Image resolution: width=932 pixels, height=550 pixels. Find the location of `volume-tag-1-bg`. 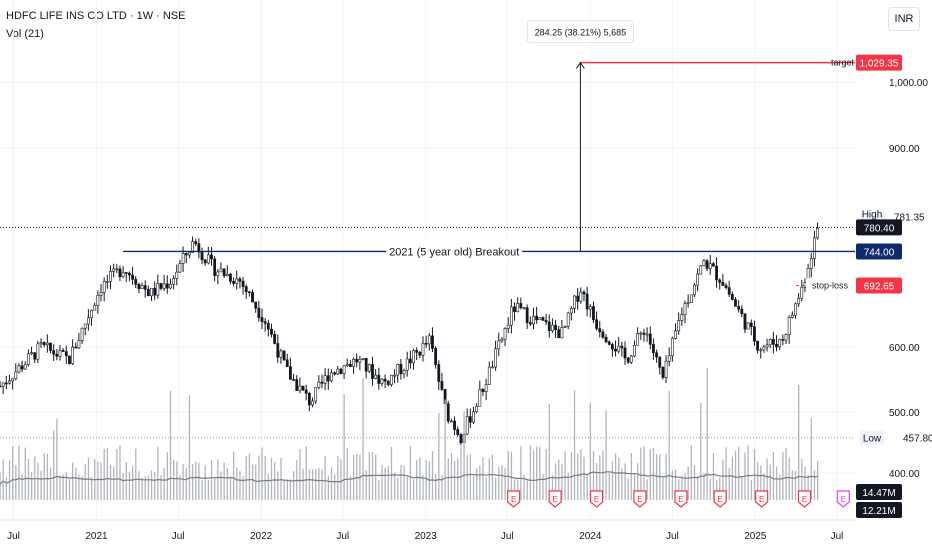

volume-tag-1-bg is located at coordinates (879, 492).